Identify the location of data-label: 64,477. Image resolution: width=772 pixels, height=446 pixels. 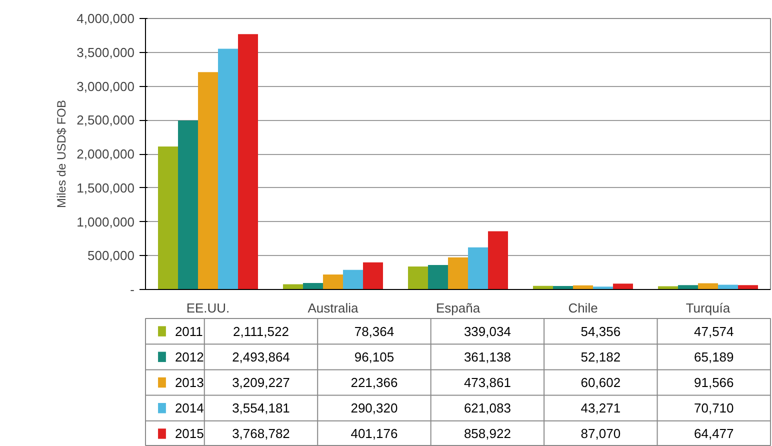
(714, 434).